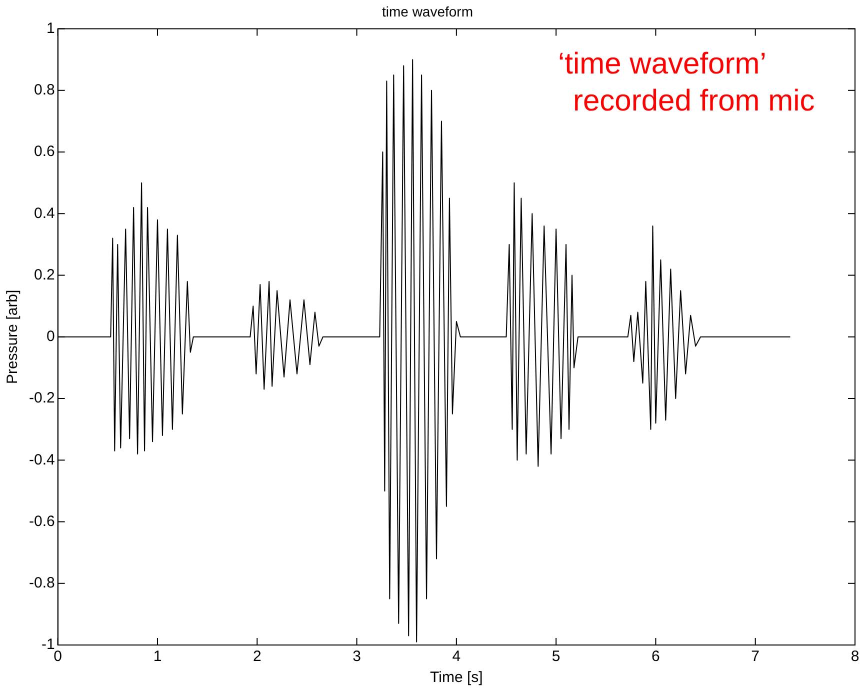  Describe the element at coordinates (157, 657) in the screenshot. I see `x-tick-label: 1` at that location.